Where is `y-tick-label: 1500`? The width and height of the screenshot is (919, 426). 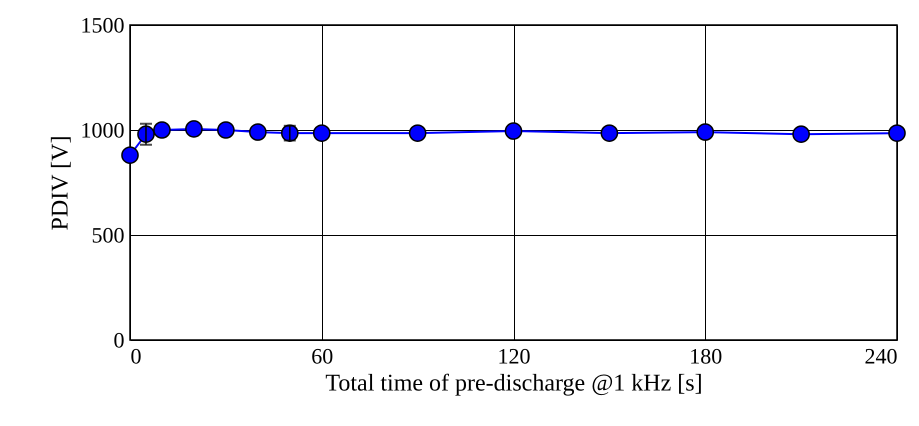 y-tick-label: 1500 is located at coordinates (102, 25).